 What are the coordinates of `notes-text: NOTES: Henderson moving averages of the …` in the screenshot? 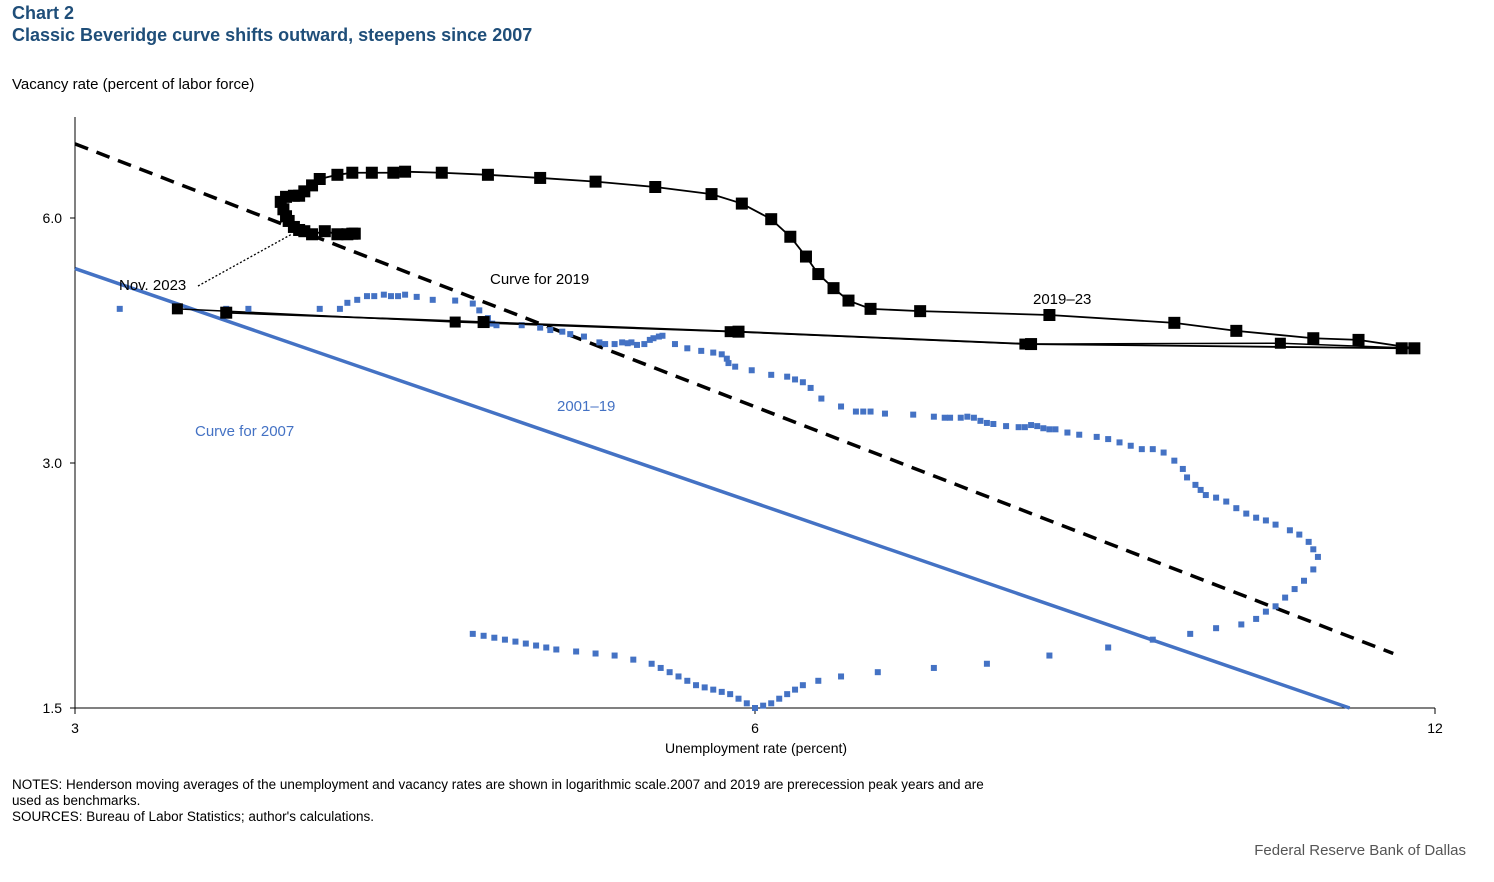 It's located at (498, 792).